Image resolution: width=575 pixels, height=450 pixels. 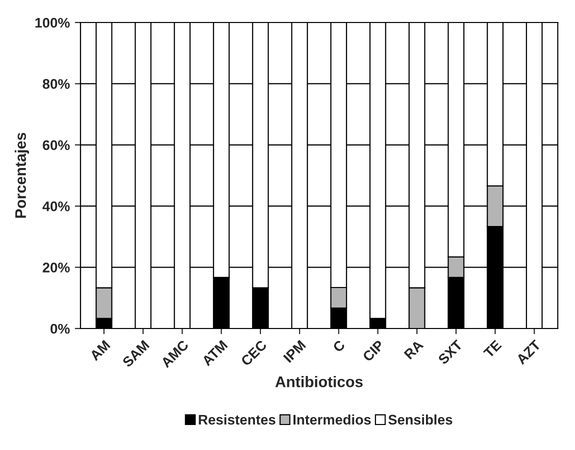 What do you see at coordinates (294, 351) in the screenshot?
I see `x-tick-label: IPM` at bounding box center [294, 351].